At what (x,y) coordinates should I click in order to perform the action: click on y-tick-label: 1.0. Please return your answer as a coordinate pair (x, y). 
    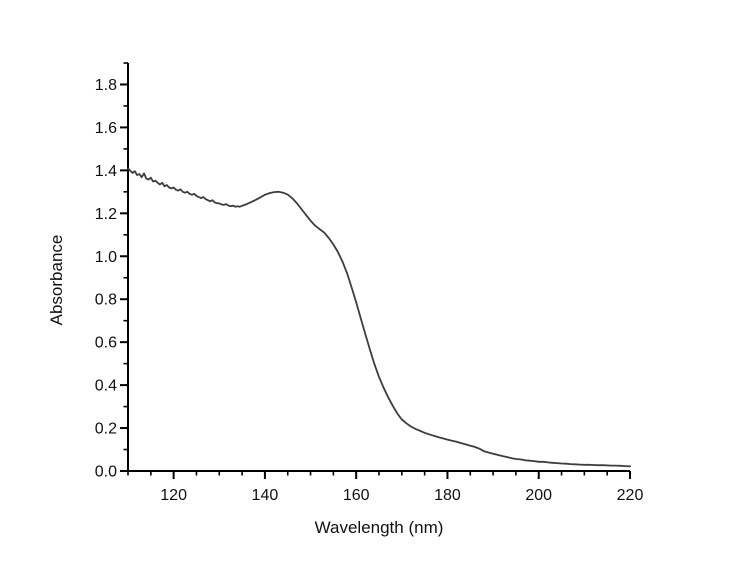
    Looking at the image, I should click on (106, 257).